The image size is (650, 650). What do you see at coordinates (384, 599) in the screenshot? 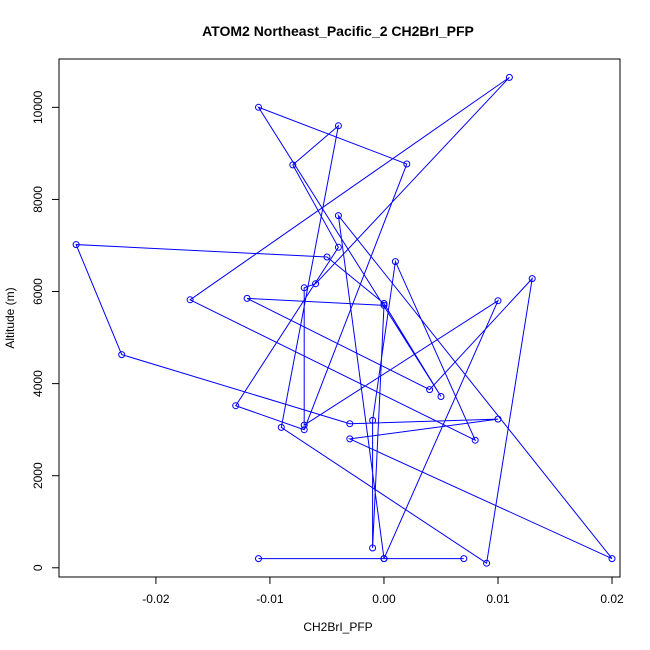
I see `x-tick-label: 0.00` at bounding box center [384, 599].